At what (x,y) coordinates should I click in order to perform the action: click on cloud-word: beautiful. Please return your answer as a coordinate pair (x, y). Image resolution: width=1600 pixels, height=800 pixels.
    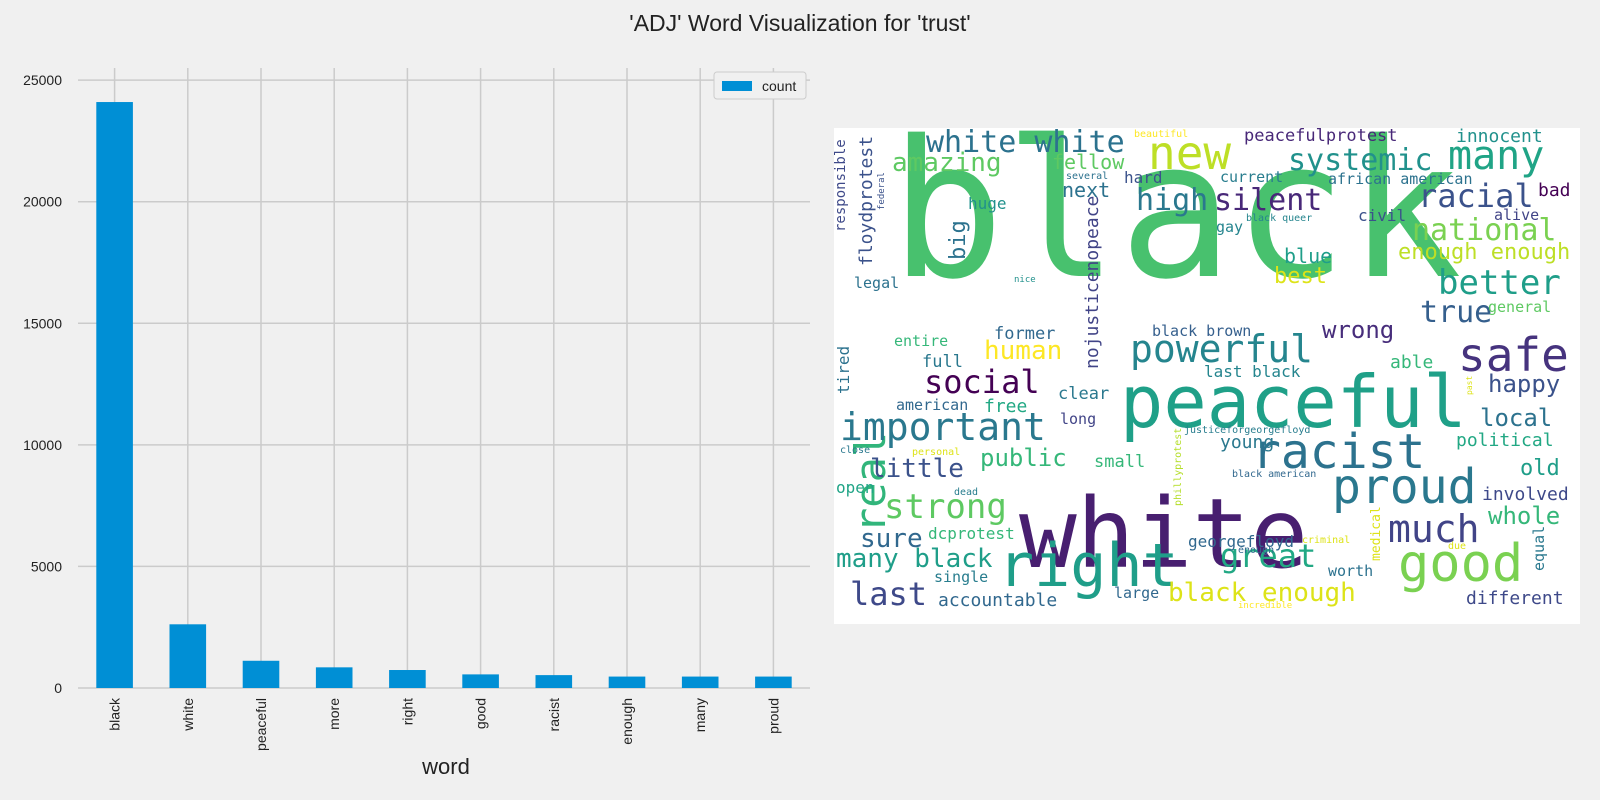
    Looking at the image, I should click on (1161, 134).